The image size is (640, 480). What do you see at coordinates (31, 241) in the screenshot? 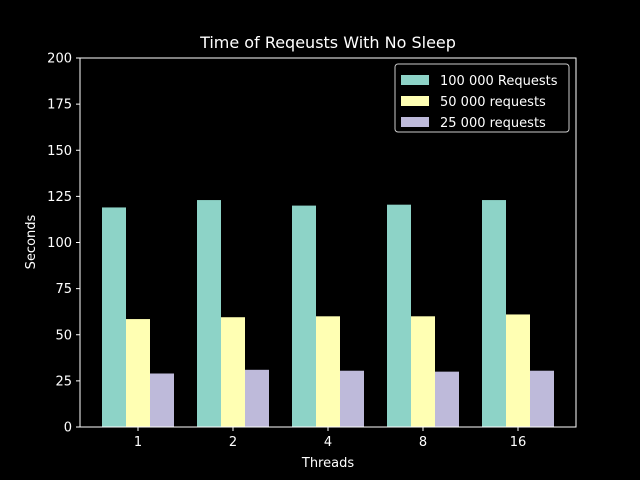
I see `y-axis-label: Seconds` at bounding box center [31, 241].